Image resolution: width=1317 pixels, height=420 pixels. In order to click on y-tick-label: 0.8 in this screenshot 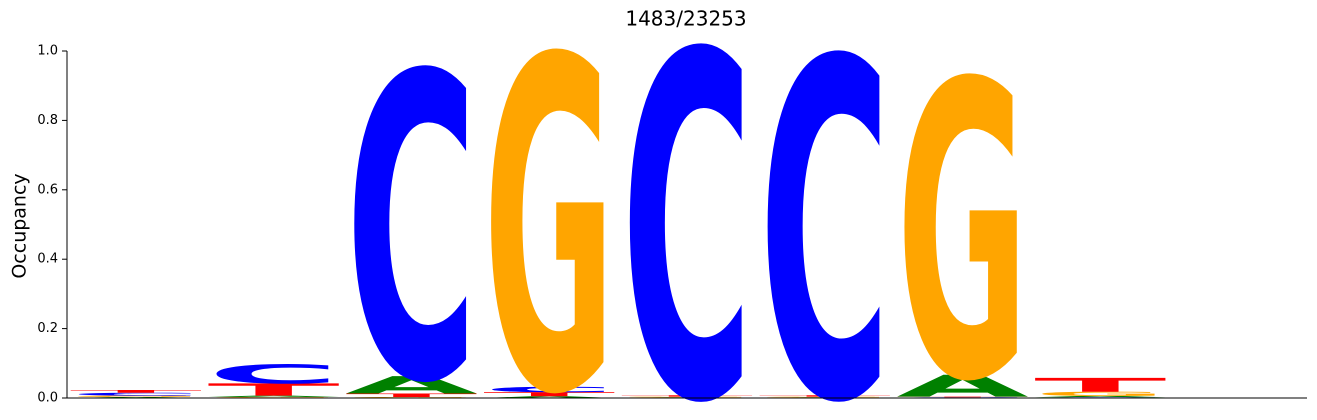, I will do `click(47, 120)`.